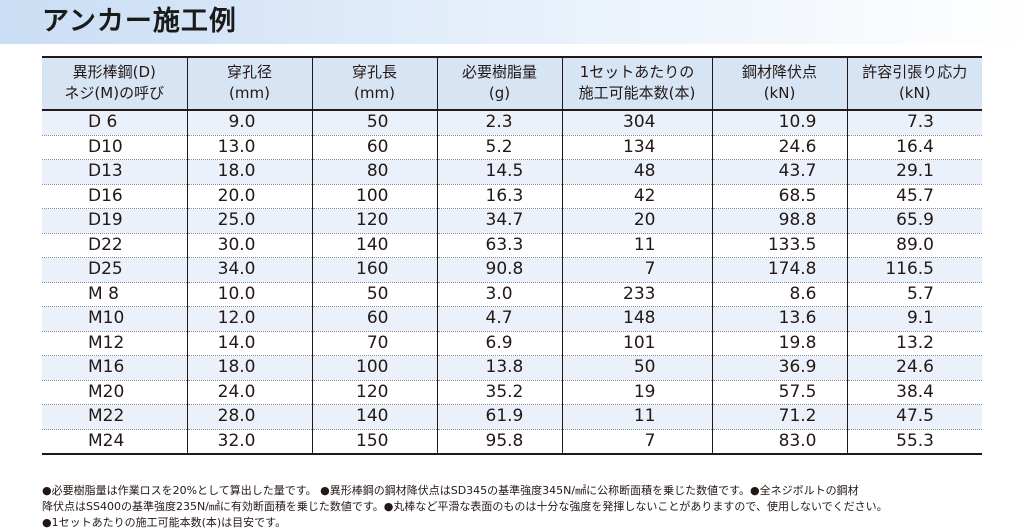  I want to click on cell-hole-length: 160, so click(374, 270).